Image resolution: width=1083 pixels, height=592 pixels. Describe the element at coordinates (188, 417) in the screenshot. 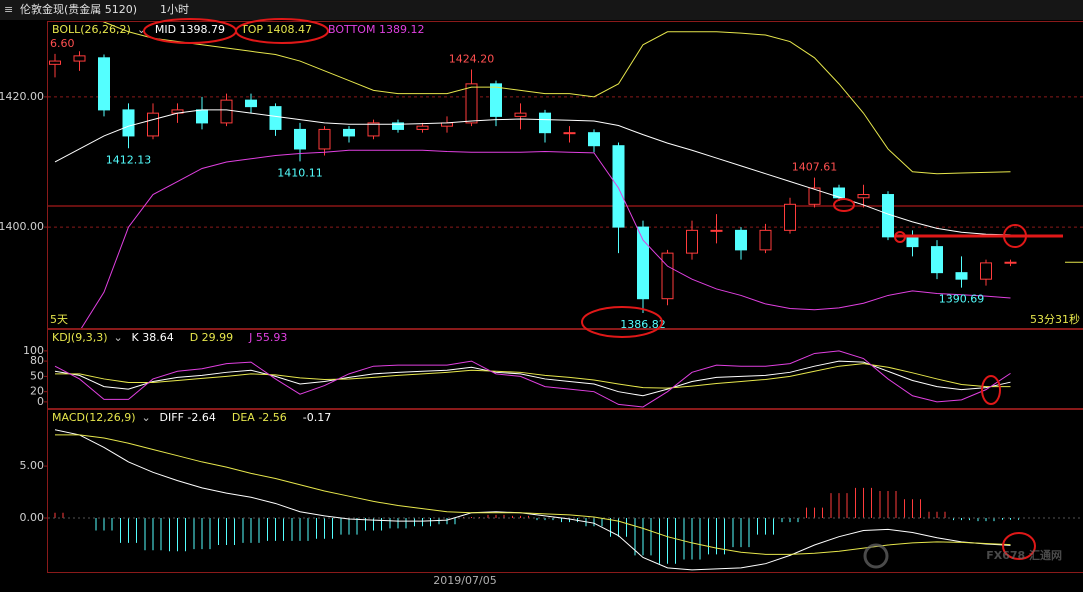

I see `legend-entry: DIFF -2.64` at that location.